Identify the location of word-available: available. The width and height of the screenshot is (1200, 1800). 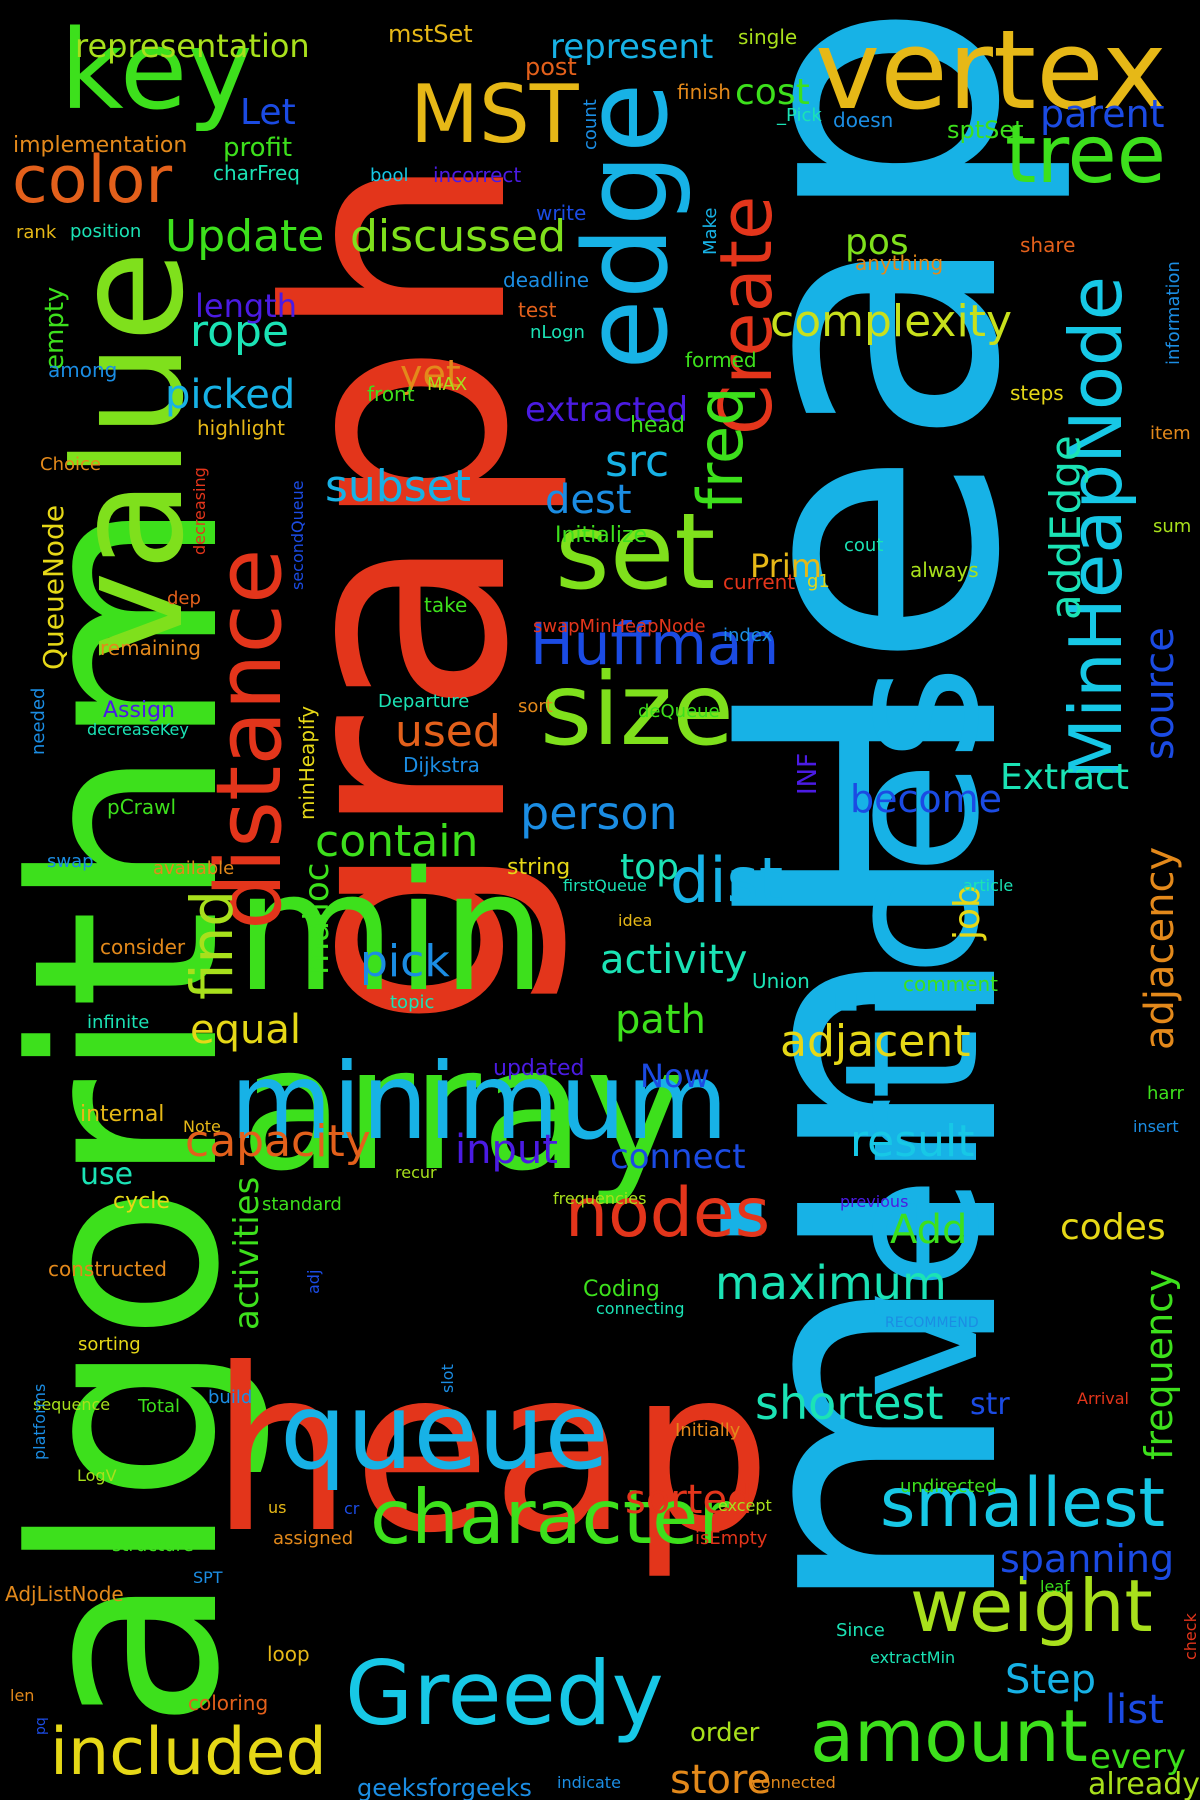
(194, 868).